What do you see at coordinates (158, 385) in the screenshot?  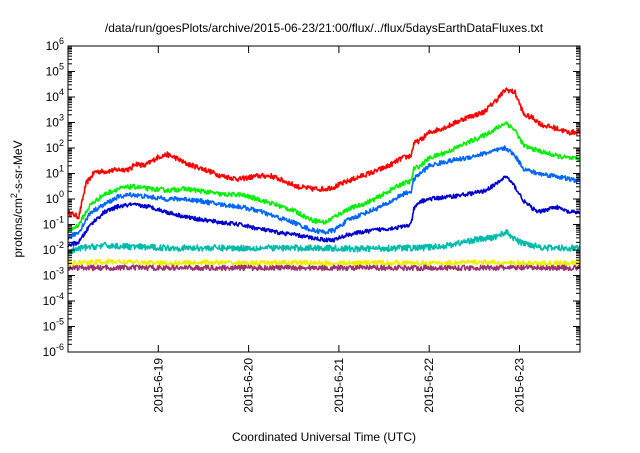 I see `x-tick-label: 2015-6-19` at bounding box center [158, 385].